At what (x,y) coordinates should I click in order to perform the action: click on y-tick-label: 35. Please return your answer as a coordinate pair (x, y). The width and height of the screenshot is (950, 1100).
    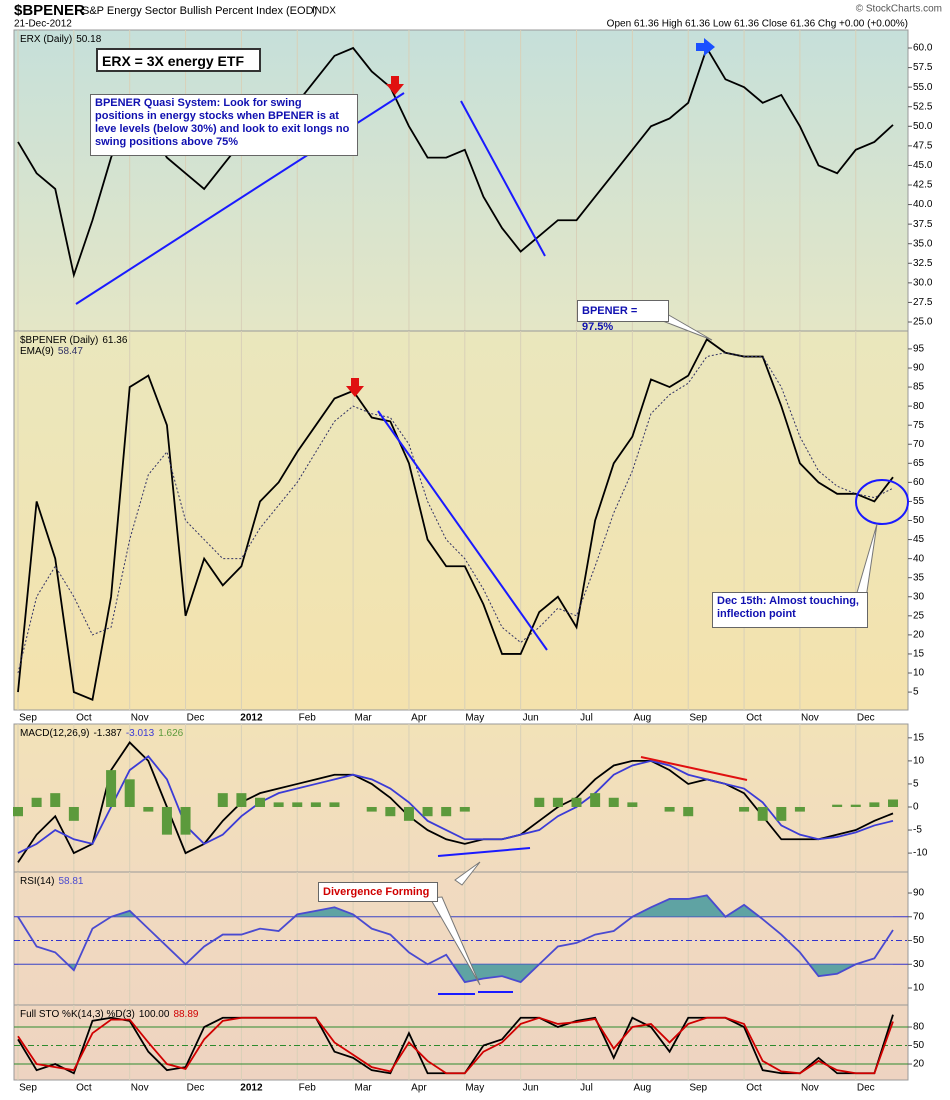
    Looking at the image, I should click on (919, 577).